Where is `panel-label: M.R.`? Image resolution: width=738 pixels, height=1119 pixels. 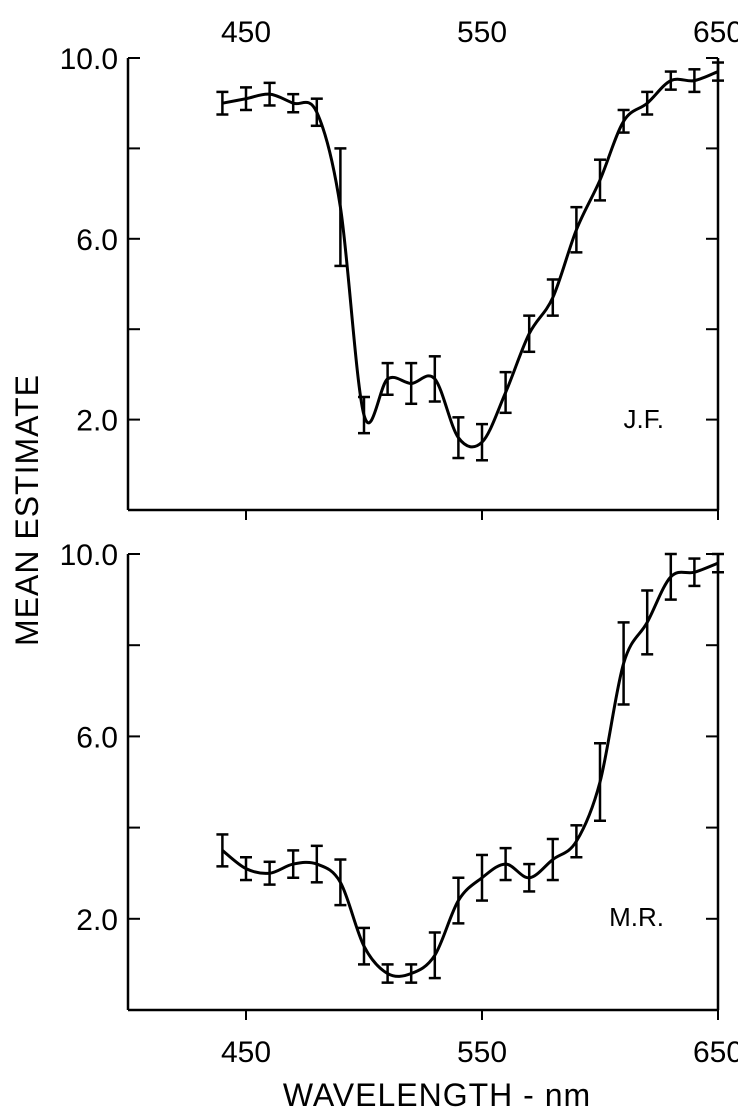
panel-label: M.R. is located at coordinates (636, 917).